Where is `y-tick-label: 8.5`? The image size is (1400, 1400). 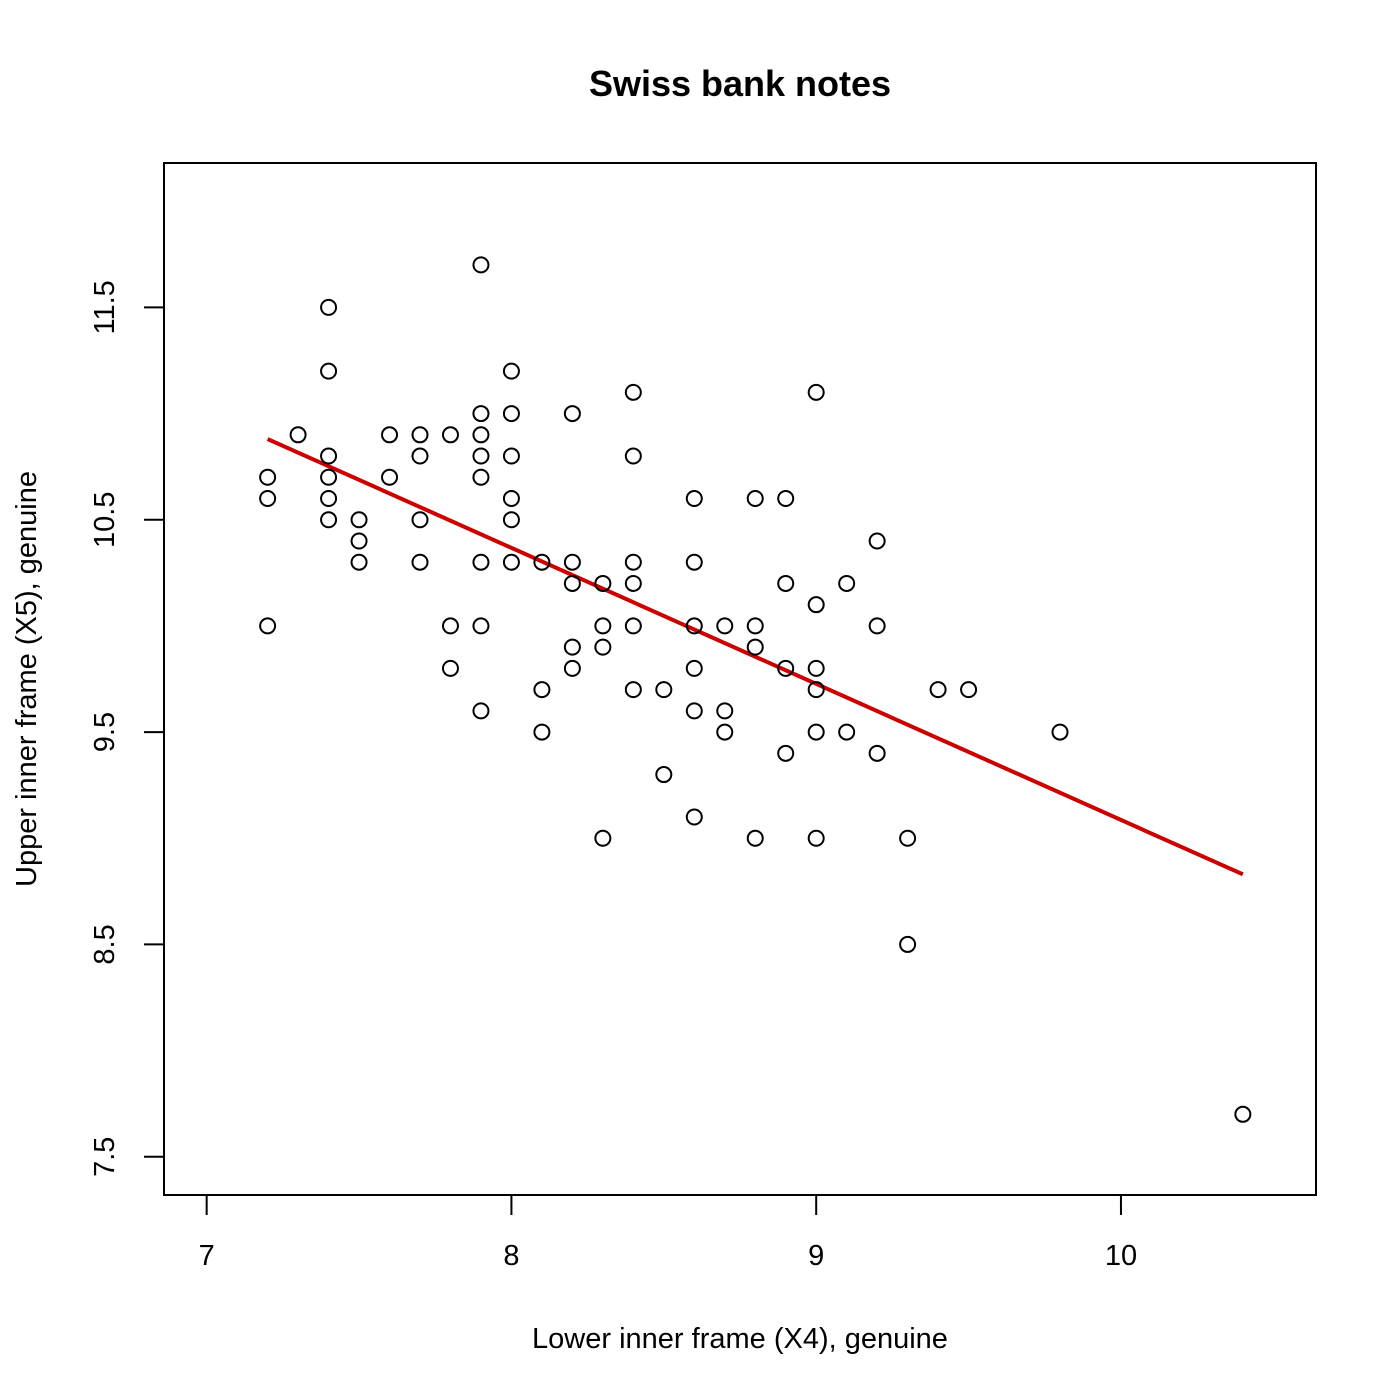 y-tick-label: 8.5 is located at coordinates (105, 944).